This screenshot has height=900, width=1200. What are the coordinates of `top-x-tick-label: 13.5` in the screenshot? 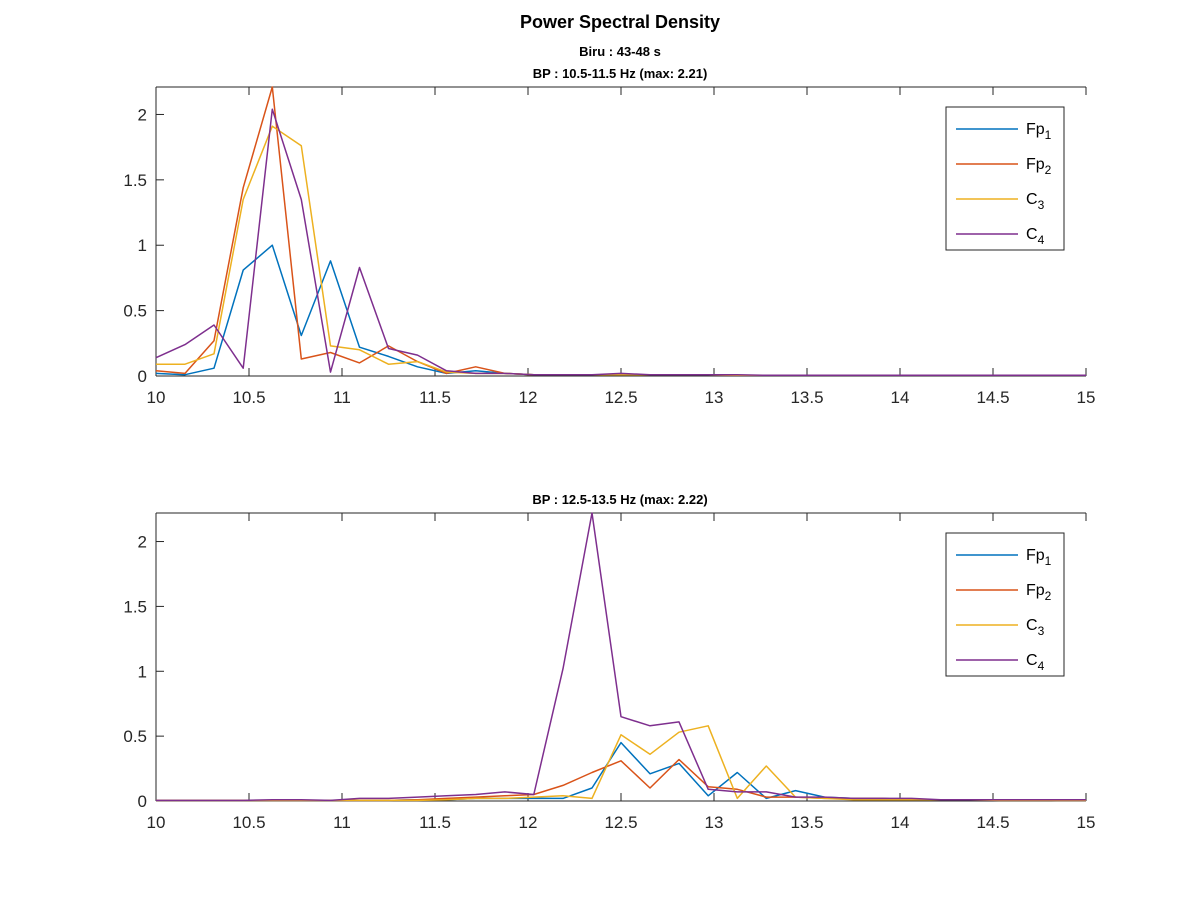 It's located at (806, 397).